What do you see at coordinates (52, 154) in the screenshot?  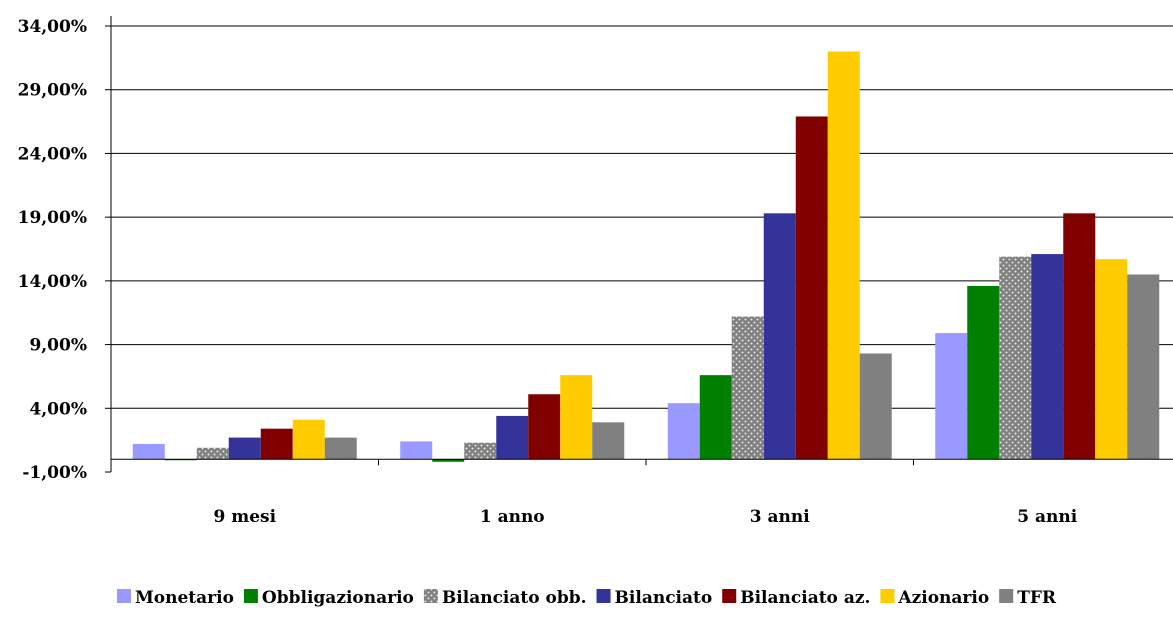 I see `y-tick-label: 24,00%` at bounding box center [52, 154].